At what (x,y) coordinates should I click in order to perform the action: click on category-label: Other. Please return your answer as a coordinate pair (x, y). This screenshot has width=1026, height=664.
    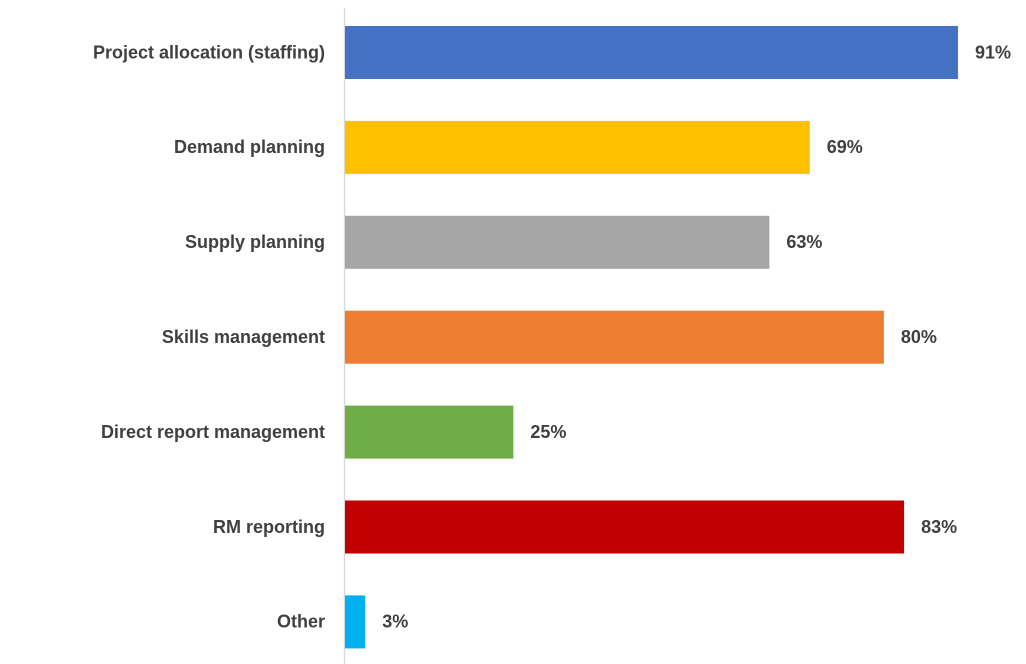
    Looking at the image, I should click on (301, 622).